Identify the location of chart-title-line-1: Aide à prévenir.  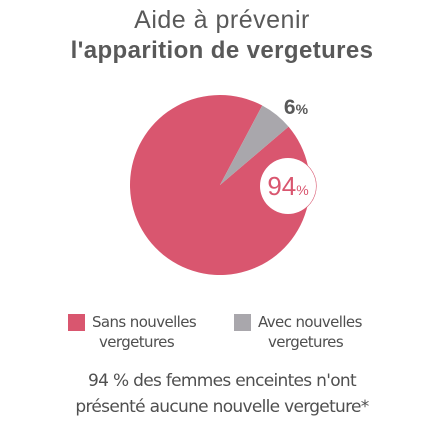
(222, 20).